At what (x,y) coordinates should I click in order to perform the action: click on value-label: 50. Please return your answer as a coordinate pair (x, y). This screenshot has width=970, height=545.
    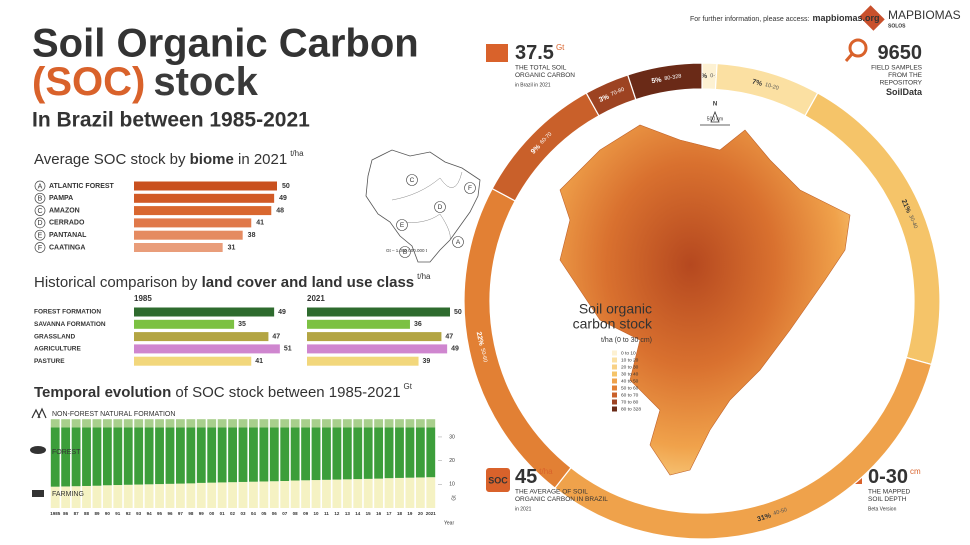
    Looking at the image, I should click on (458, 312).